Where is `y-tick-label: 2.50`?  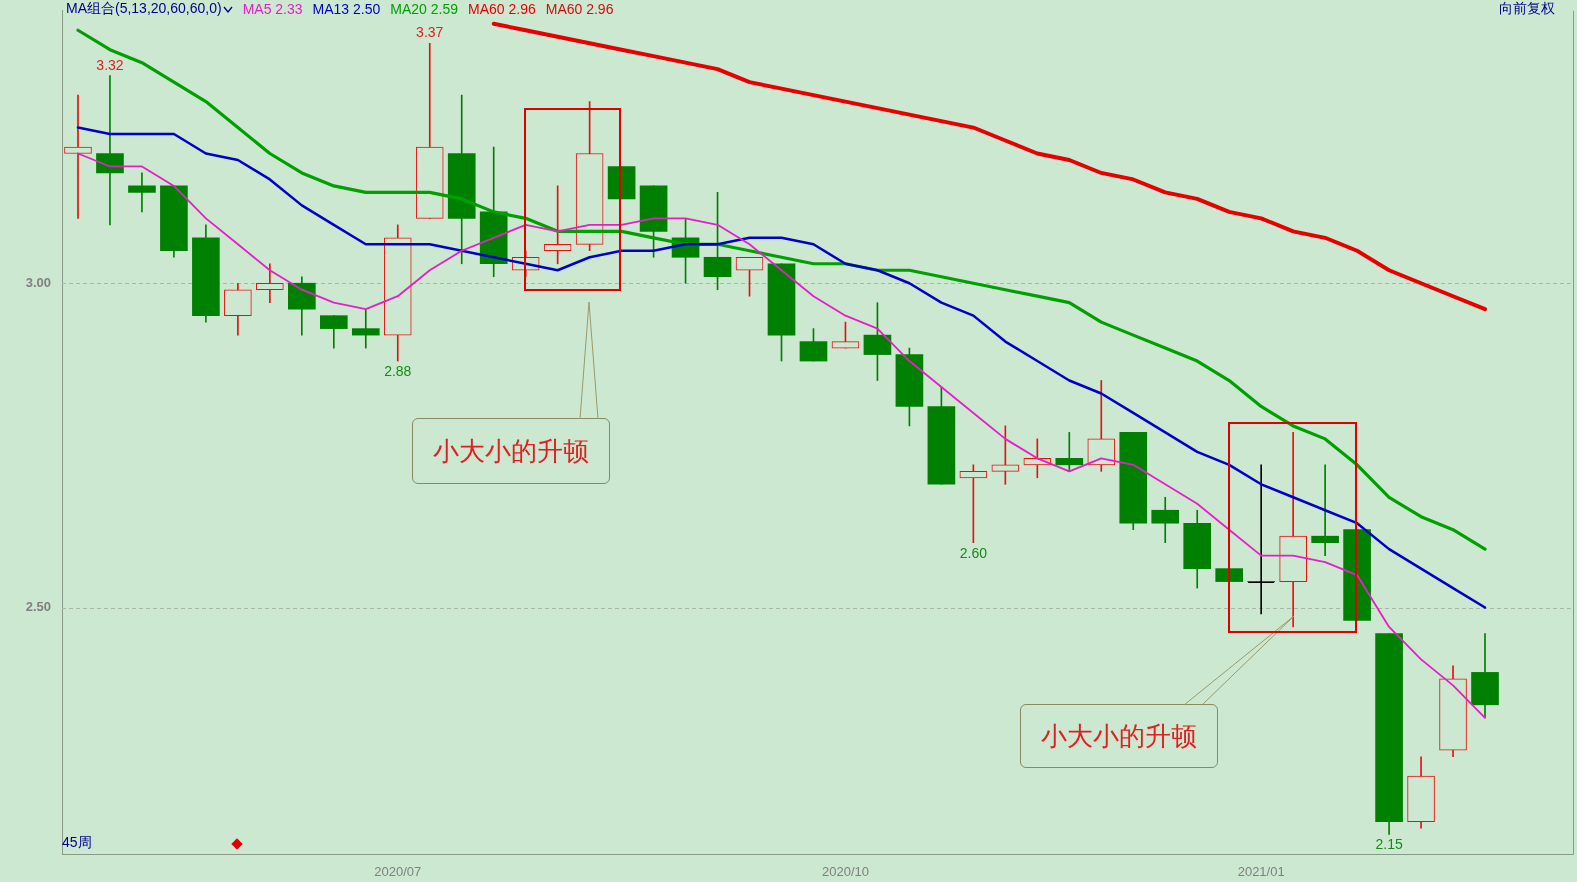 y-tick-label: 2.50 is located at coordinates (38, 607).